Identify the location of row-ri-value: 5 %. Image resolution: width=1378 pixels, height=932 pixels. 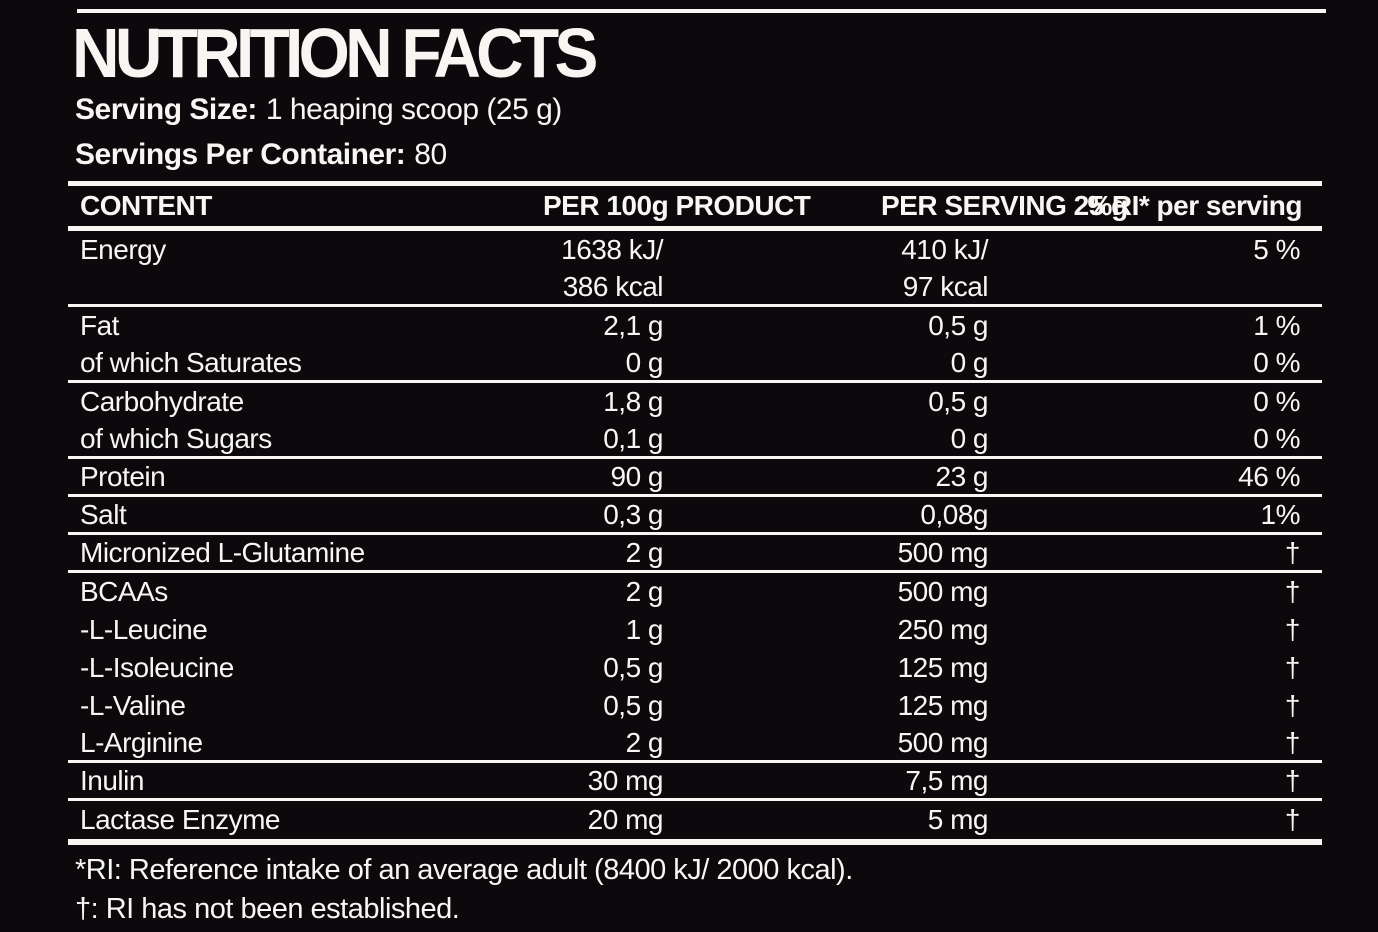
(1276, 249).